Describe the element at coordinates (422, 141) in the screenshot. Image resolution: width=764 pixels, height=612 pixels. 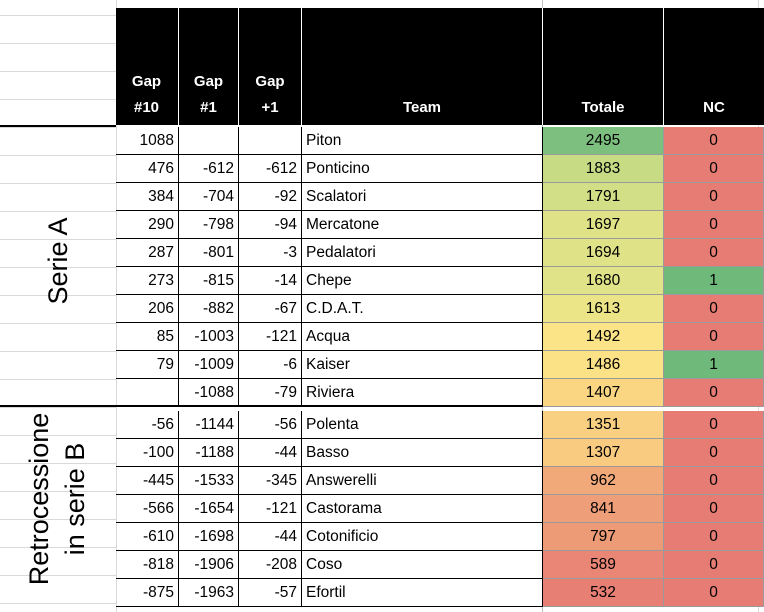
I see `cell-team: Piton` at that location.